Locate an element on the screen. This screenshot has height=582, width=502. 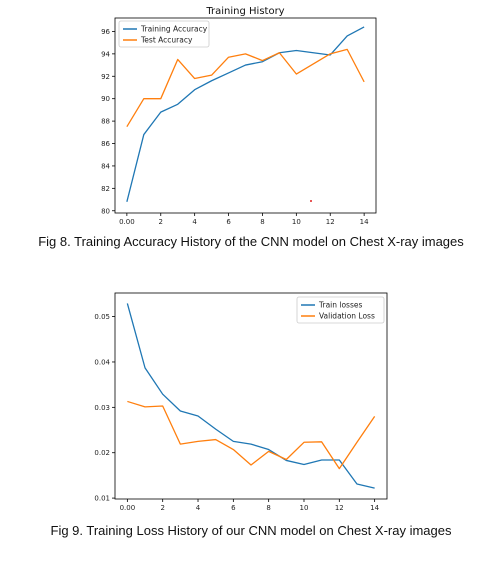
y-tick-label: 90 is located at coordinates (105, 99).